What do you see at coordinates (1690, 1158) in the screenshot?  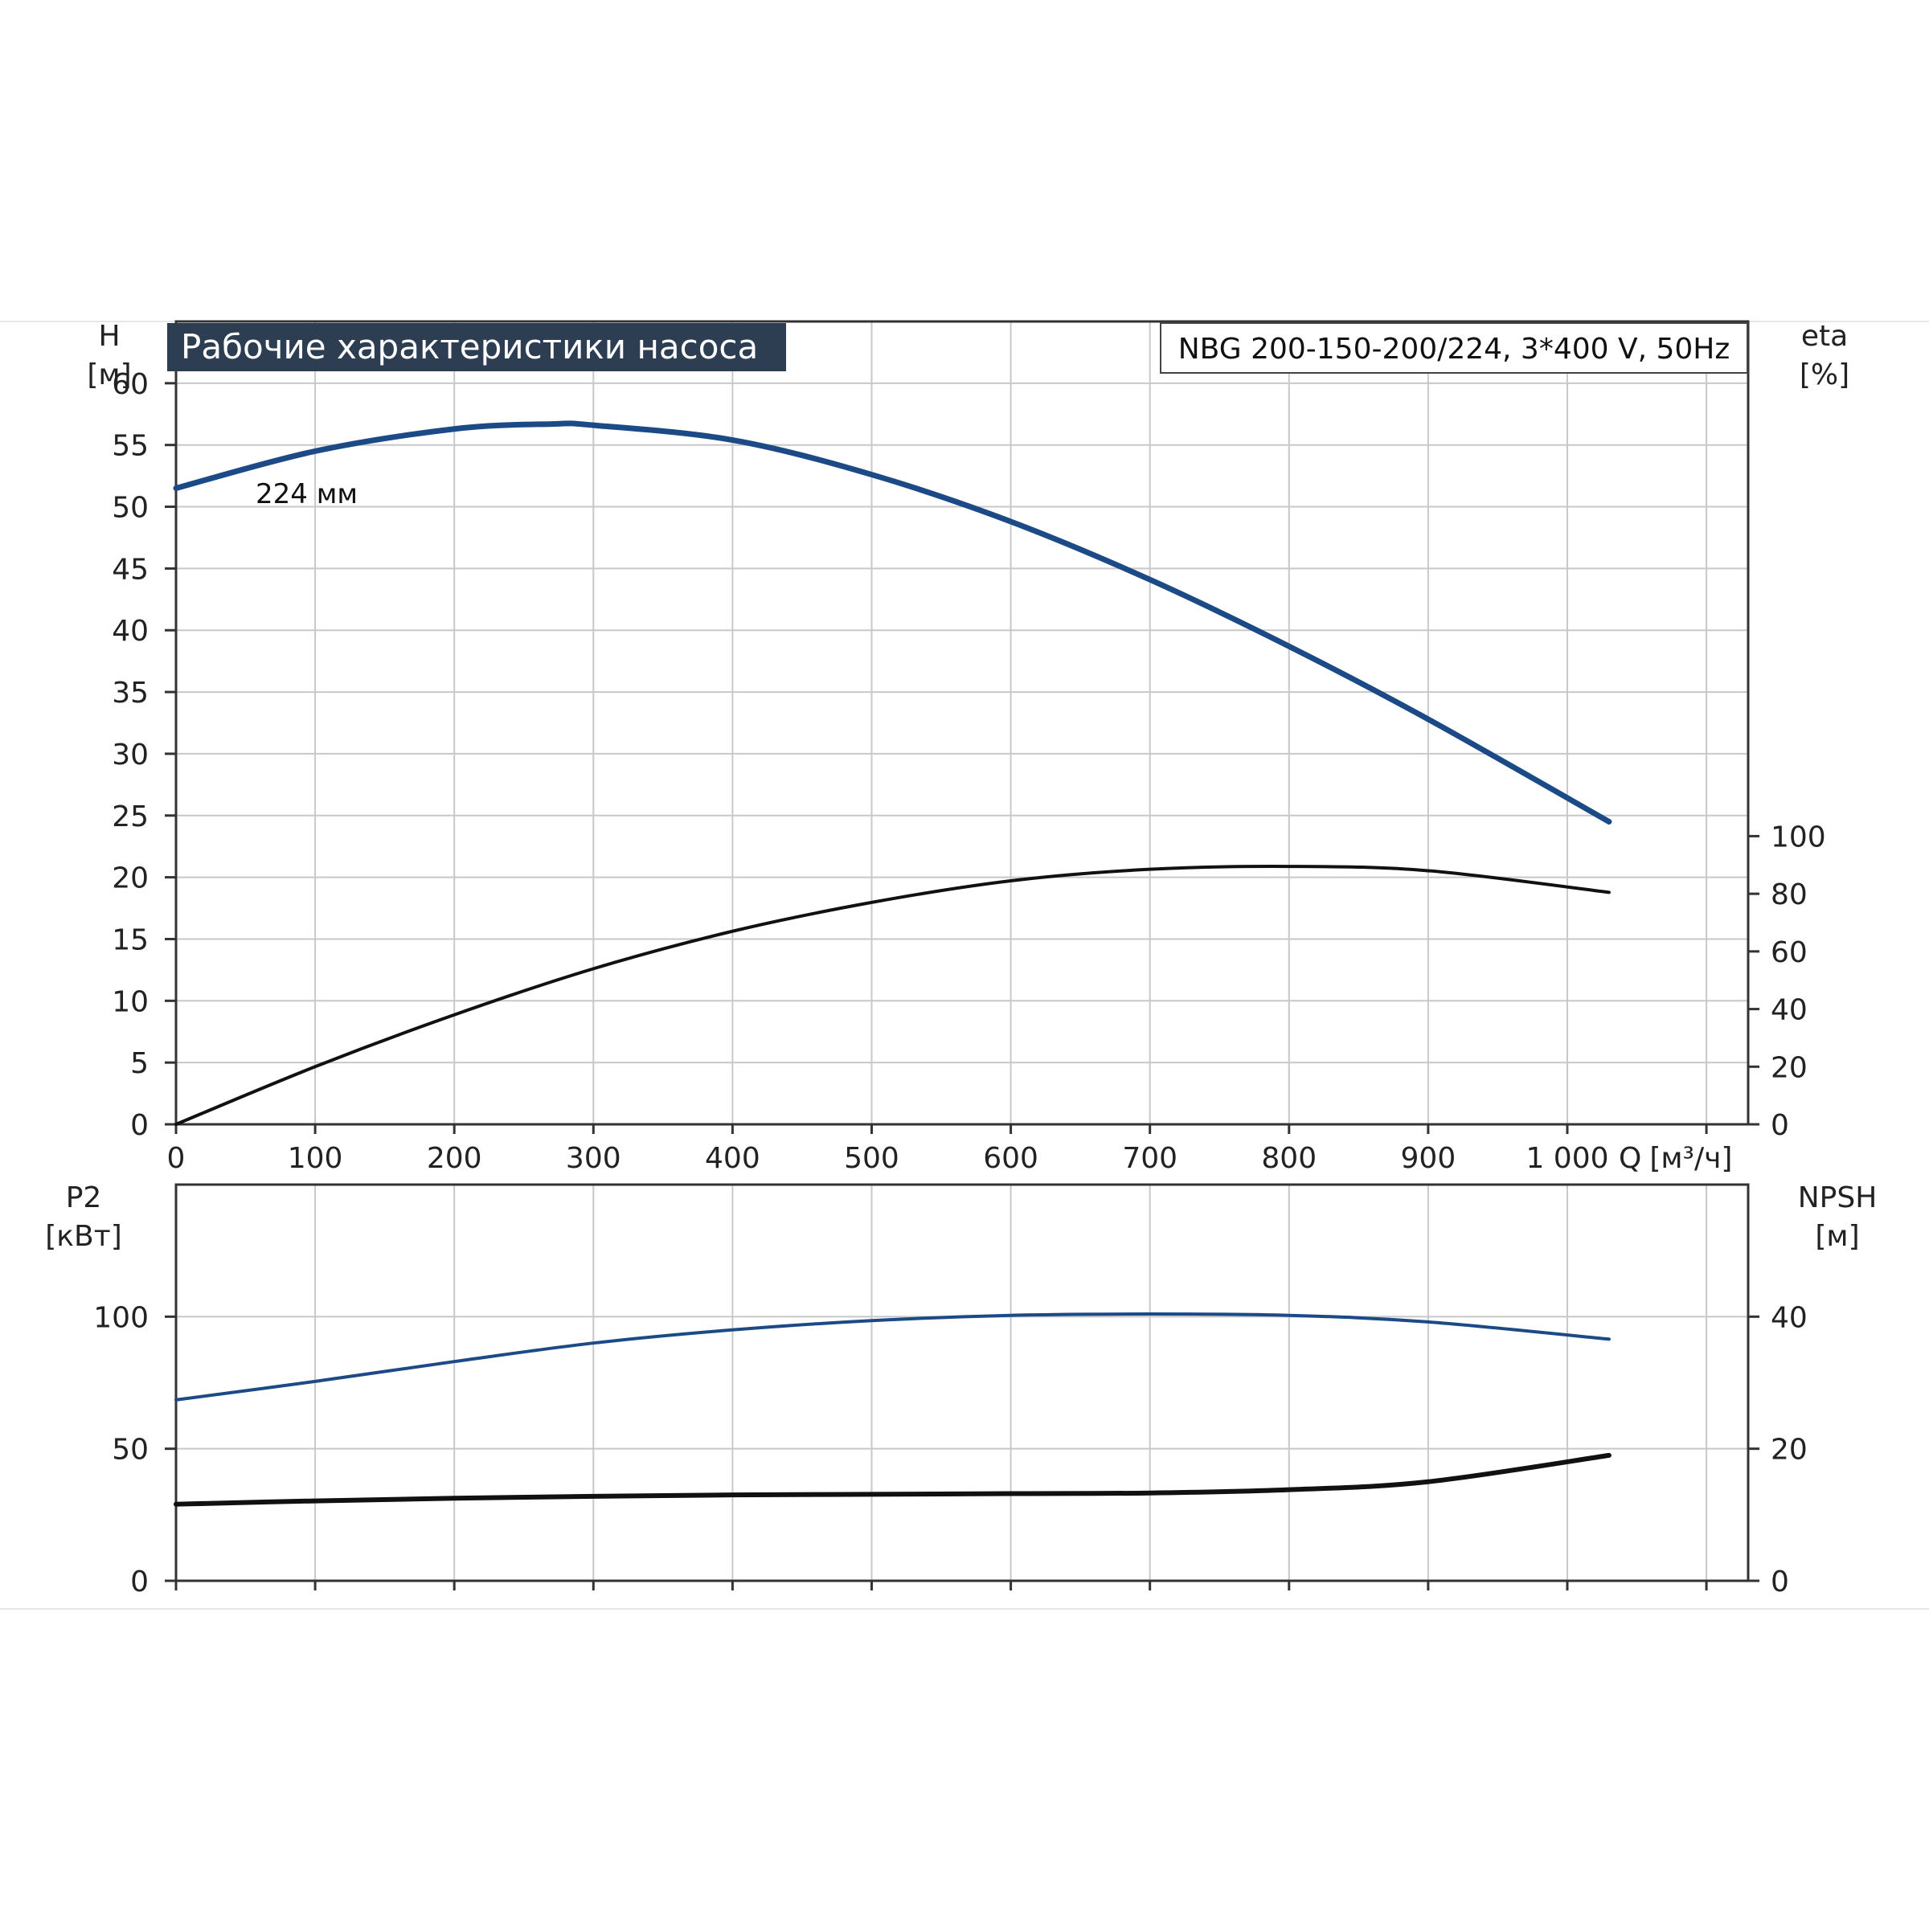 I see `x-axis-unit: [м³/ч]` at bounding box center [1690, 1158].